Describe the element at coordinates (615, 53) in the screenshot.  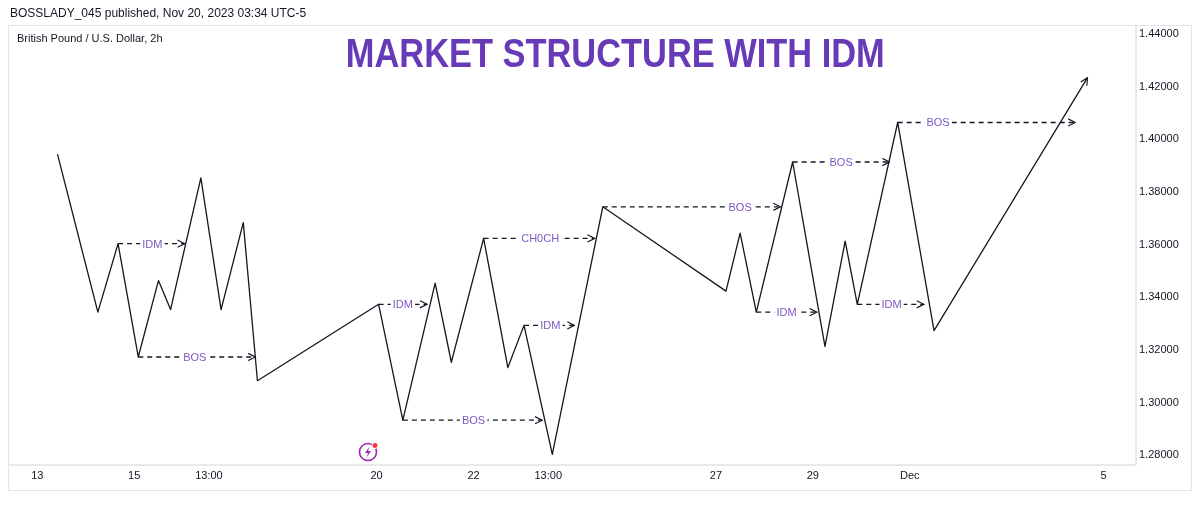
I see `chart-title: MARKET STRUCTURE WITH IDM` at that location.